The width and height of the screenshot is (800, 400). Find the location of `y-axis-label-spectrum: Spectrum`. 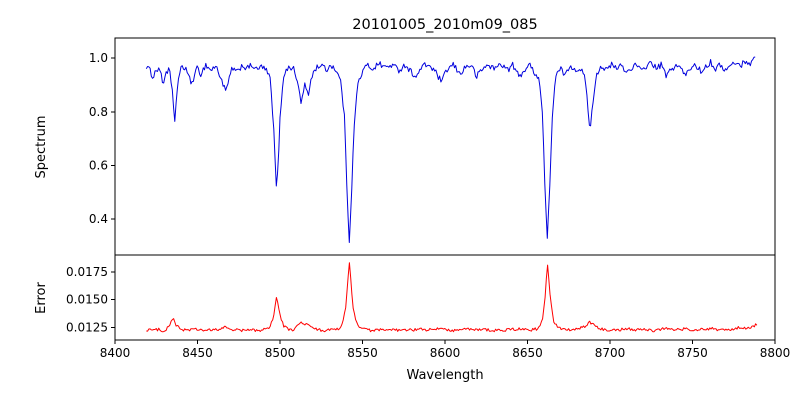

y-axis-label-spectrum: Spectrum is located at coordinates (41, 147).